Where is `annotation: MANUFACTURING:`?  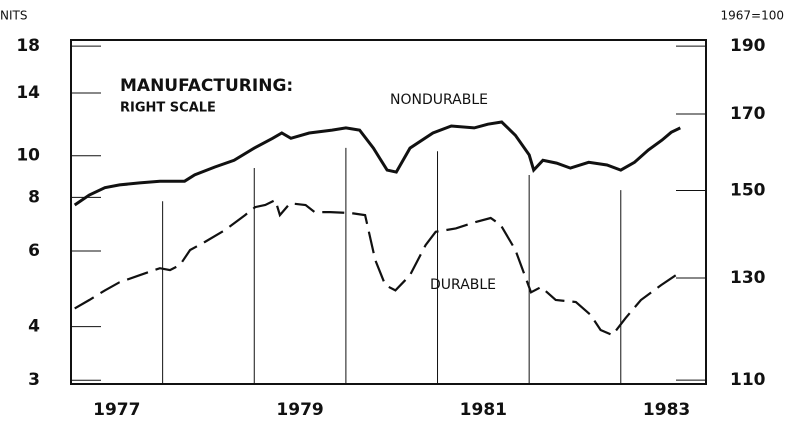 annotation: MANUFACTURING: is located at coordinates (206, 86).